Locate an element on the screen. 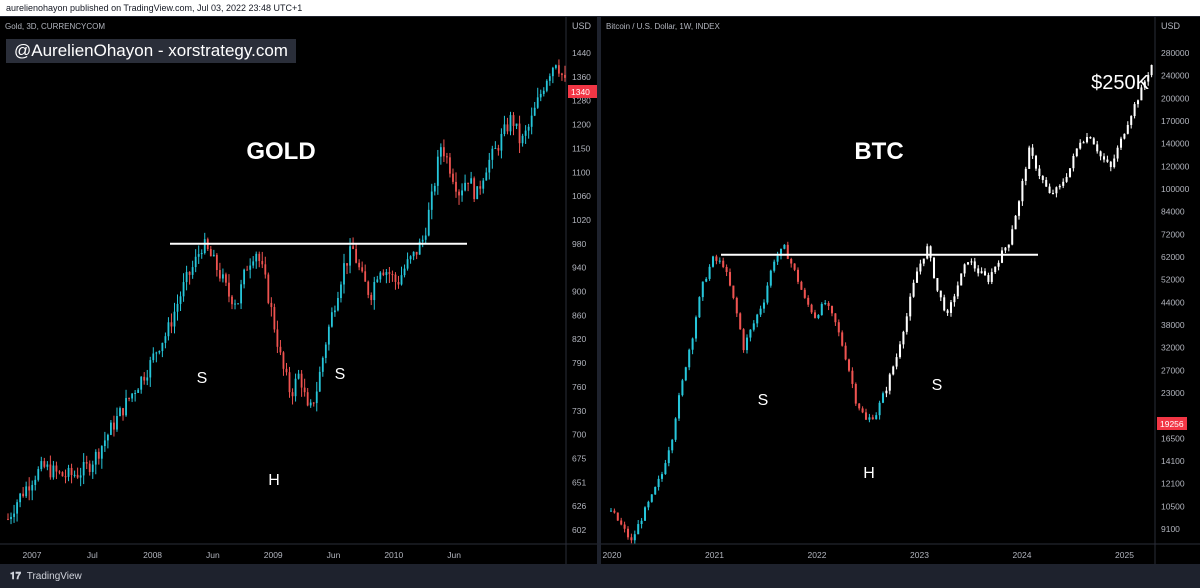 This screenshot has height=588, width=1200. footer-brand: TradingView is located at coordinates (54, 576).